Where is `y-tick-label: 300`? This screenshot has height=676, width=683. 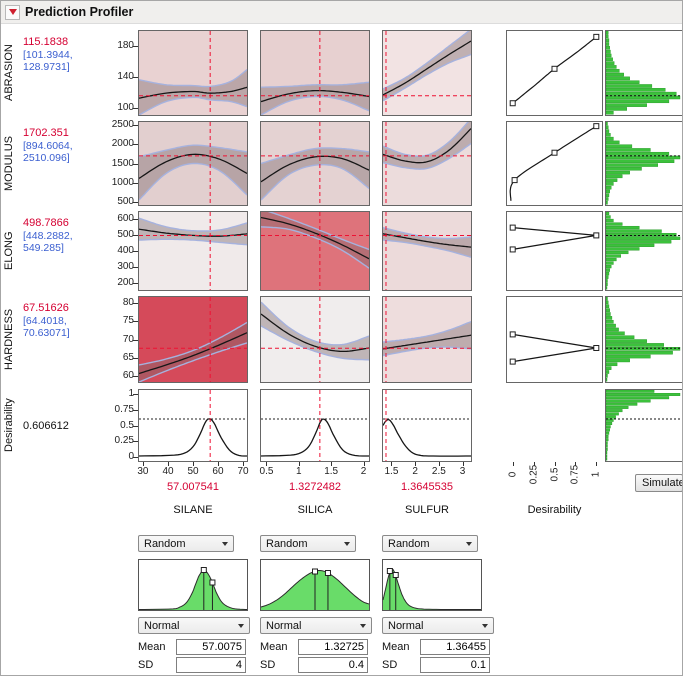 y-tick-label: 300 is located at coordinates (125, 266).